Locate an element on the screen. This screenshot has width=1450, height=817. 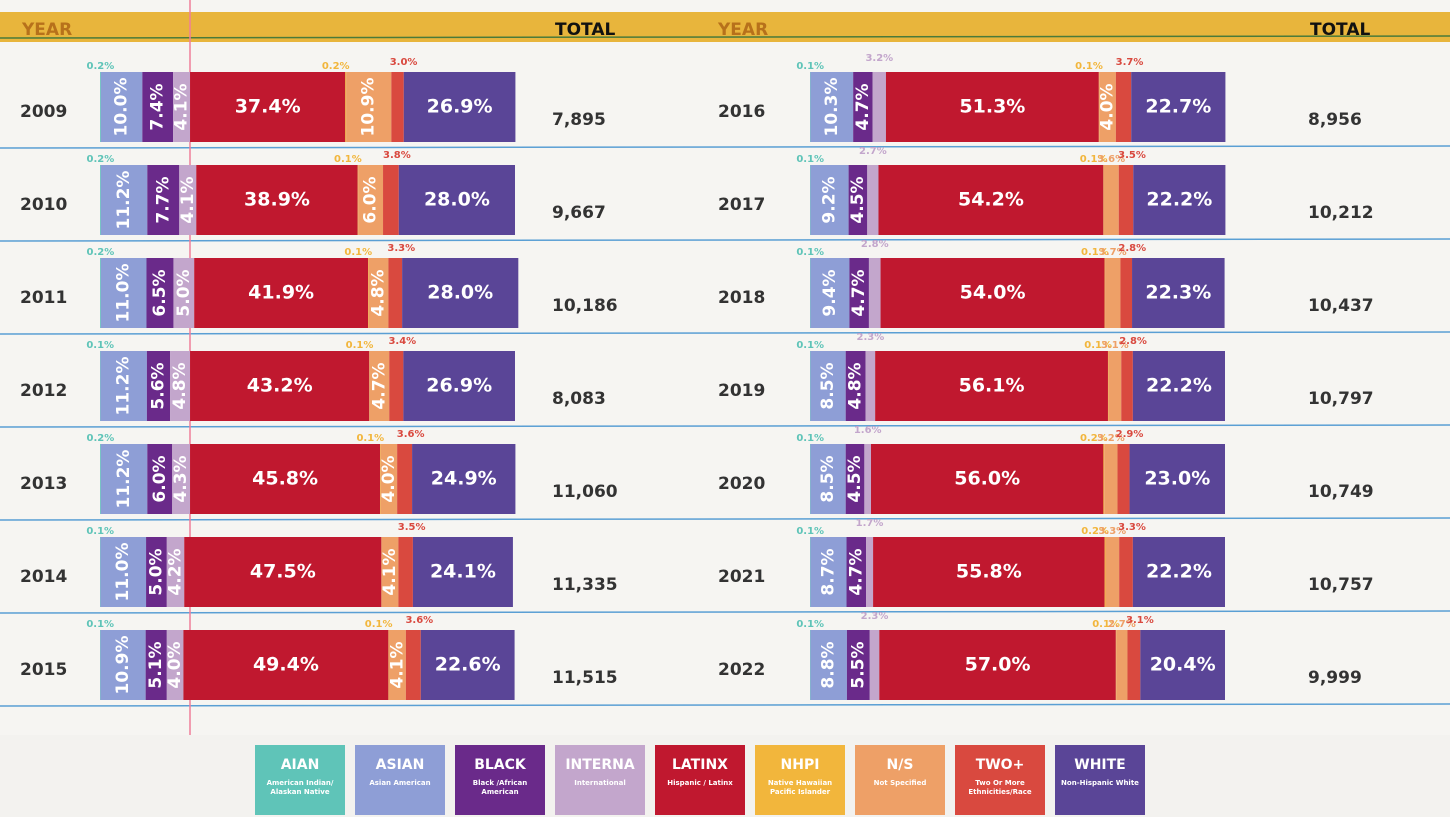
value-label: 4.3% is located at coordinates (181, 478).